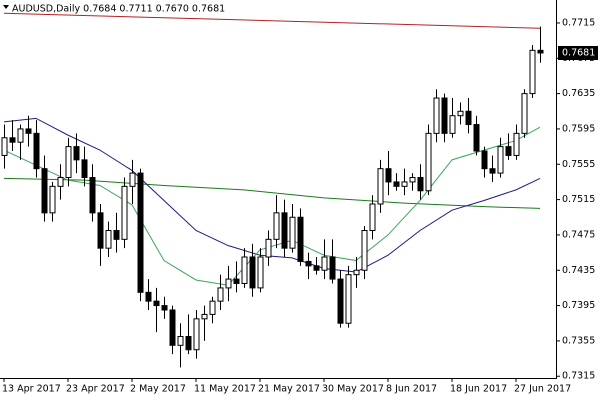 The height and width of the screenshot is (400, 600). I want to click on x-tick-label: 21 May 2017, so click(289, 389).